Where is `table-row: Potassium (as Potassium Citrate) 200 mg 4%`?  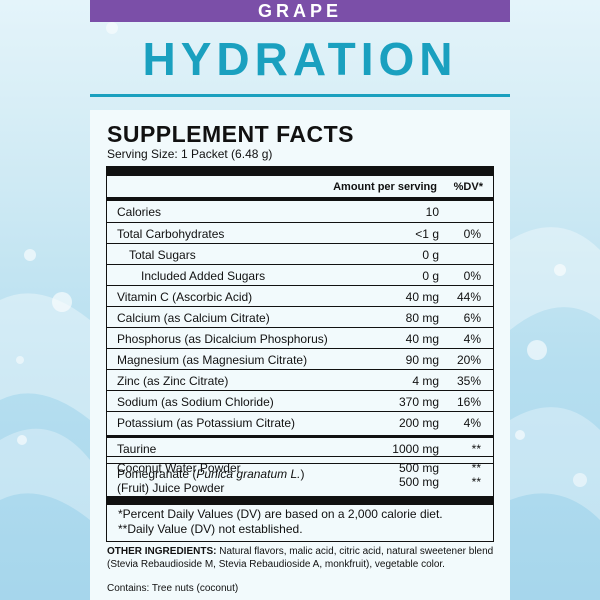
table-row: Potassium (as Potassium Citrate) 200 mg 4% is located at coordinates (300, 421).